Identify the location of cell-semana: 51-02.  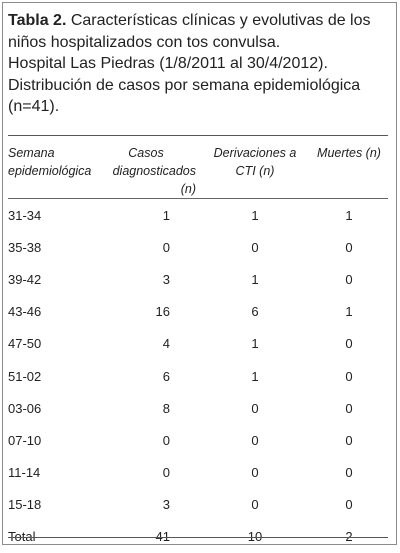
(52, 376).